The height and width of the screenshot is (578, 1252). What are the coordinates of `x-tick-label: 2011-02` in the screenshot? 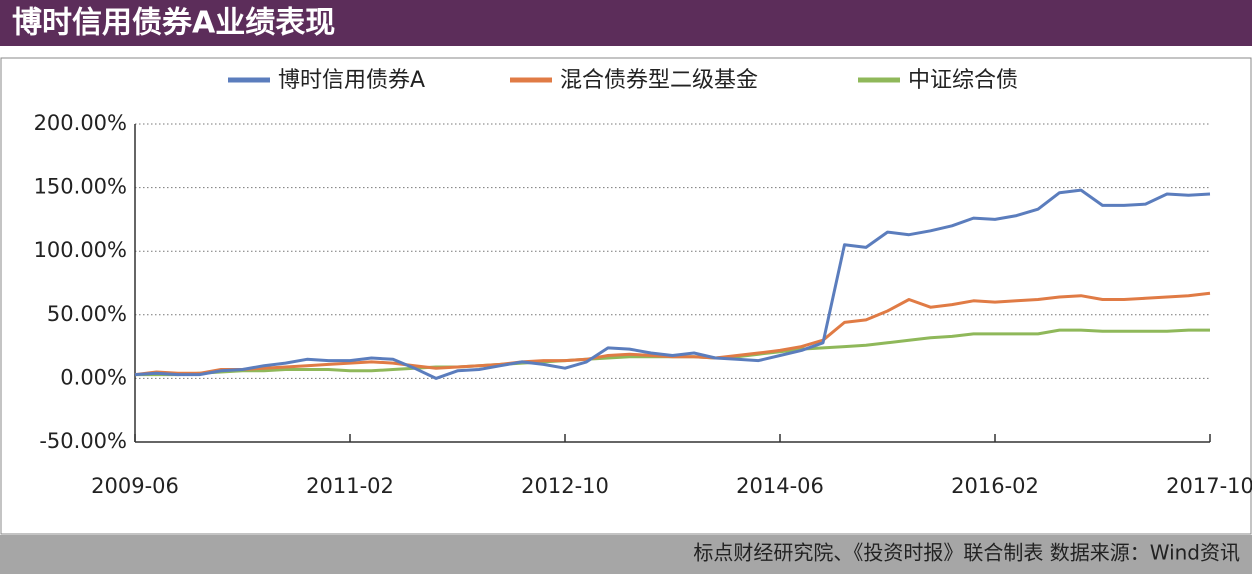 It's located at (350, 486).